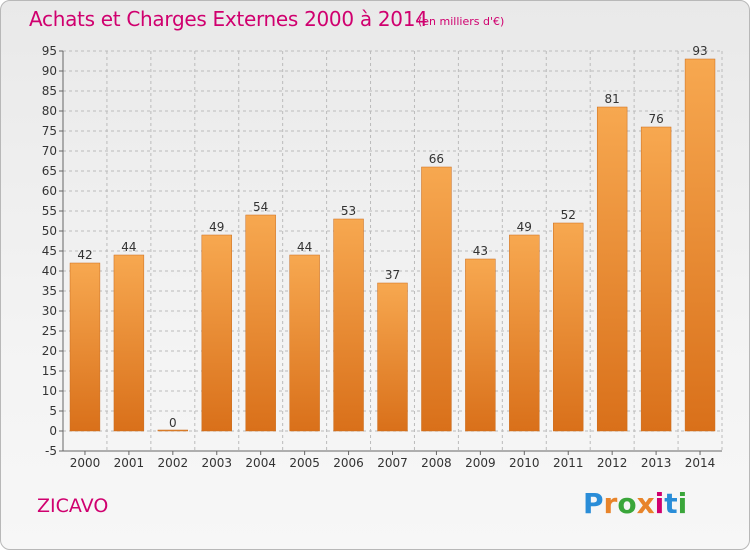 Image resolution: width=750 pixels, height=550 pixels. I want to click on x-tick-label: 2011, so click(568, 463).